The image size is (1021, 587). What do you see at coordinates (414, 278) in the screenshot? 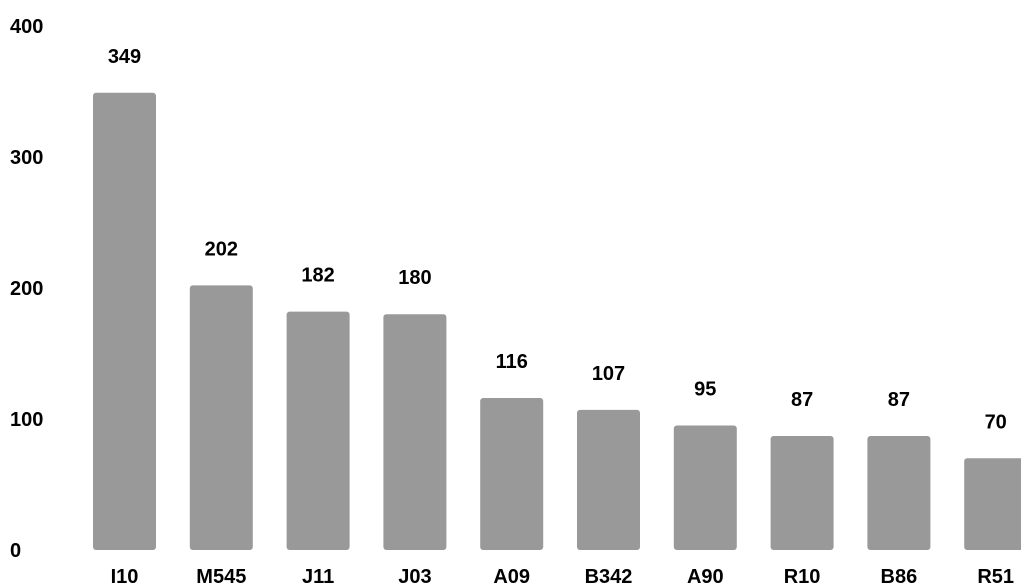
I see `data-label-j03: 180` at bounding box center [414, 278].